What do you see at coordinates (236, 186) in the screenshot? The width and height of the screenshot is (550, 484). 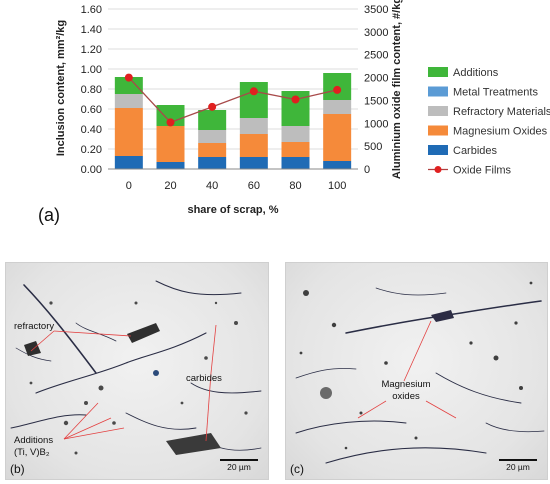 I see `x-tick-labels: 0 20 40 60 80 100` at bounding box center [236, 186].